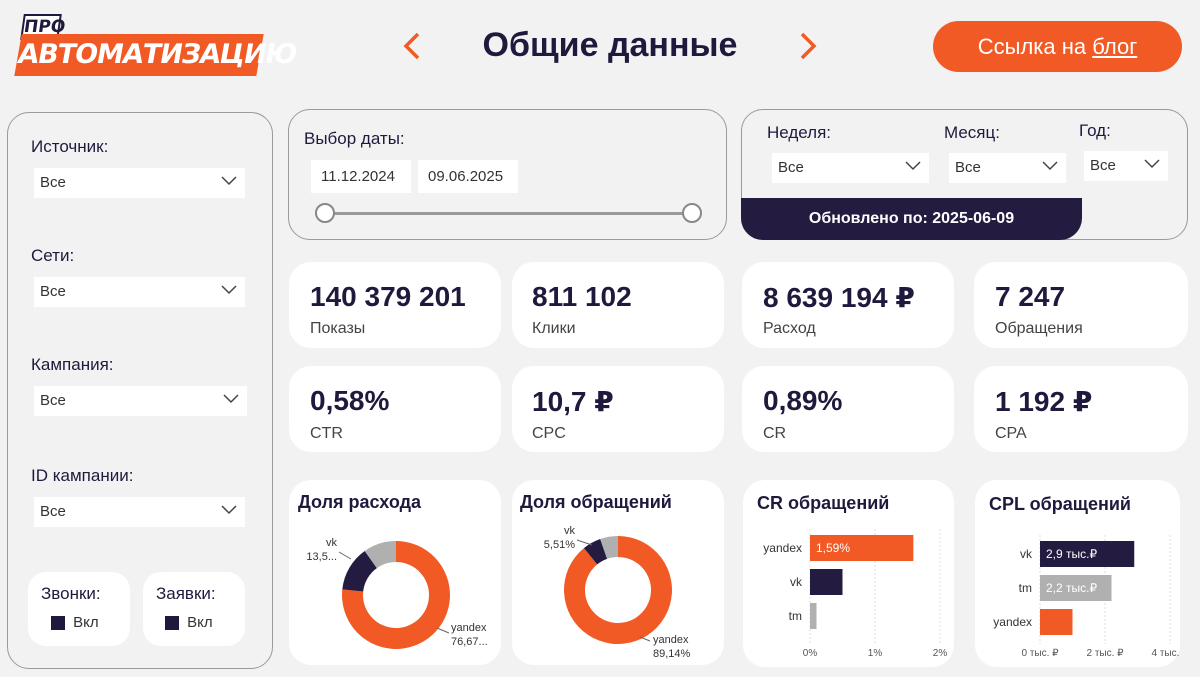 The height and width of the screenshot is (677, 1200). What do you see at coordinates (1081, 409) in the screenshot?
I see `kpi-card-cpa` at bounding box center [1081, 409].